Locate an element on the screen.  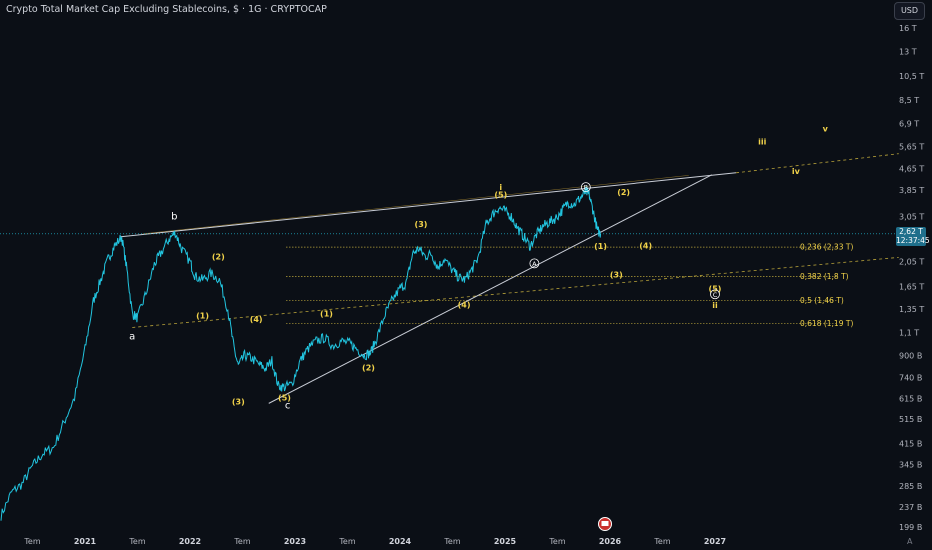
auto-scale-button: A is located at coordinates (910, 541).